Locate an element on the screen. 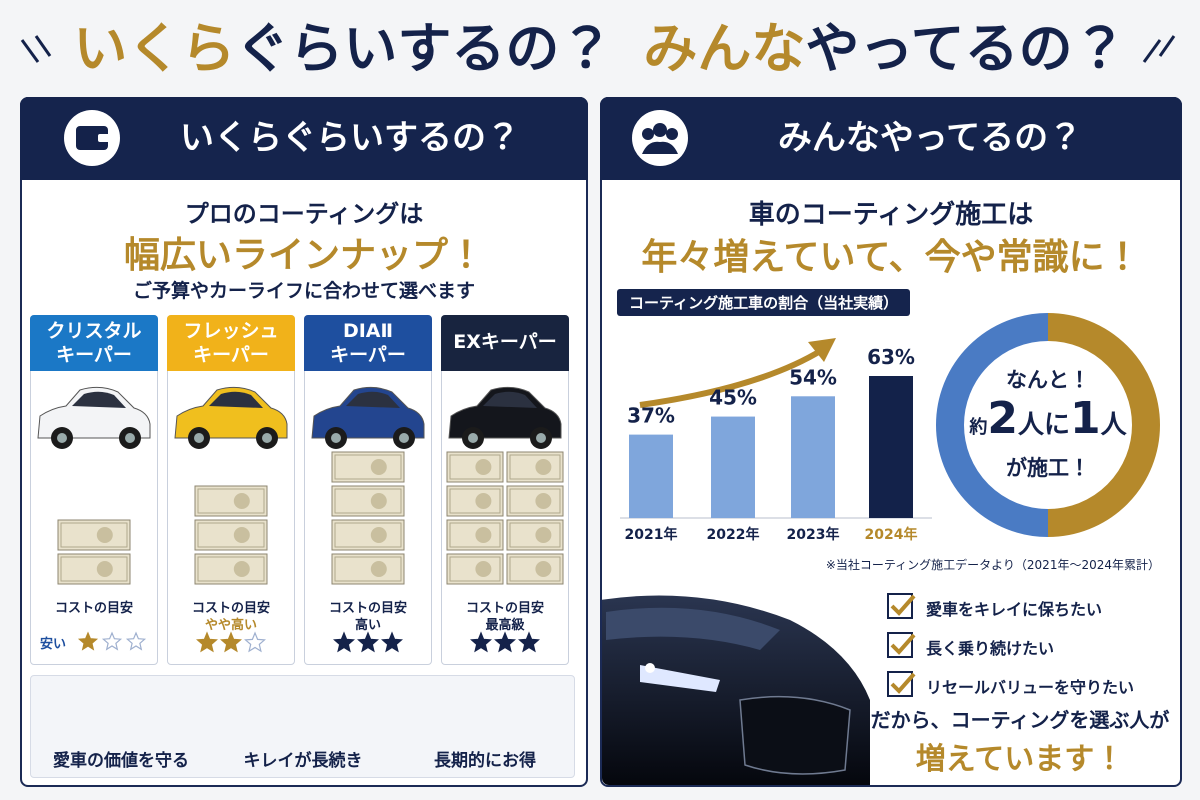 The image size is (1200, 800). donut-text: 人に is located at coordinates (1043, 425).